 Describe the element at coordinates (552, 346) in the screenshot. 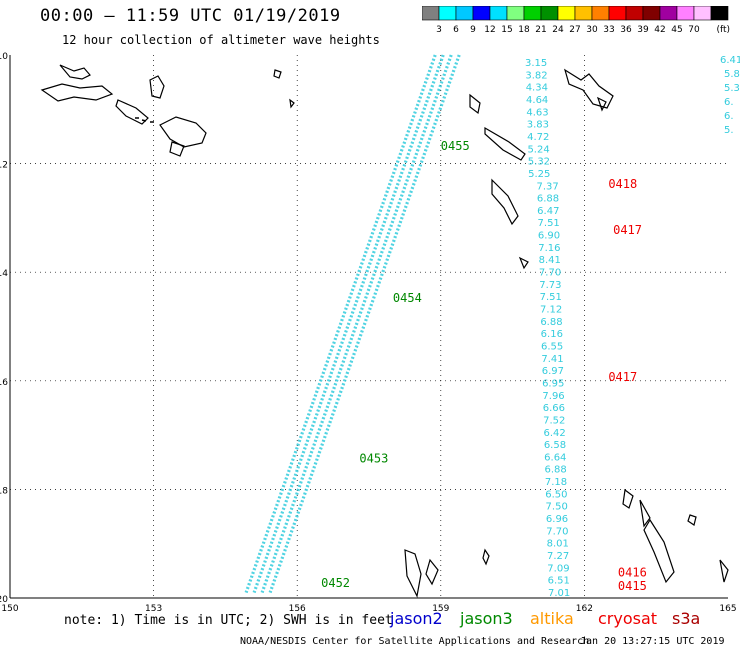

I see `wave-height-value: 6.55` at that location.